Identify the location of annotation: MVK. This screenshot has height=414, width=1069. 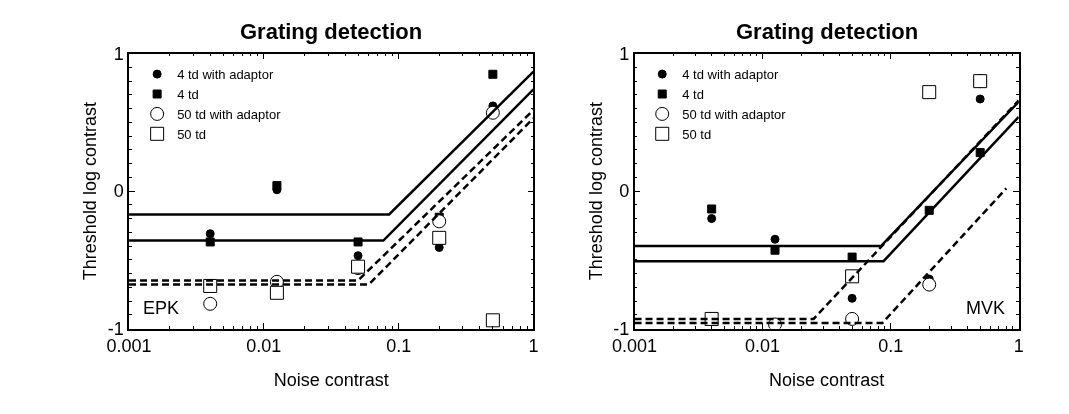
(986, 308).